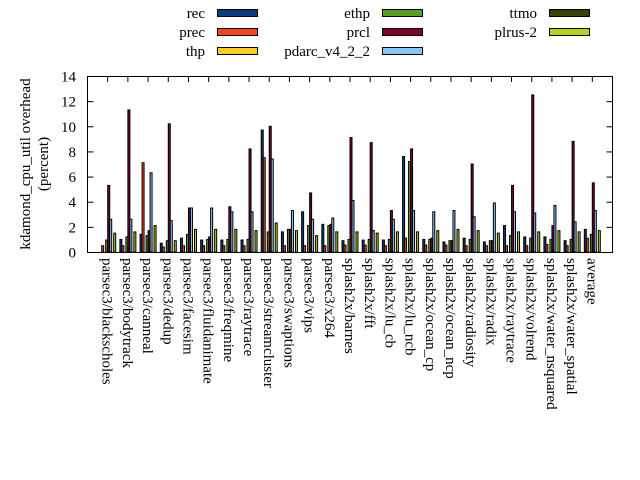 The width and height of the screenshot is (640, 480). I want to click on x-tick-label: splash2x/ocean_ncp, so click(450, 318).